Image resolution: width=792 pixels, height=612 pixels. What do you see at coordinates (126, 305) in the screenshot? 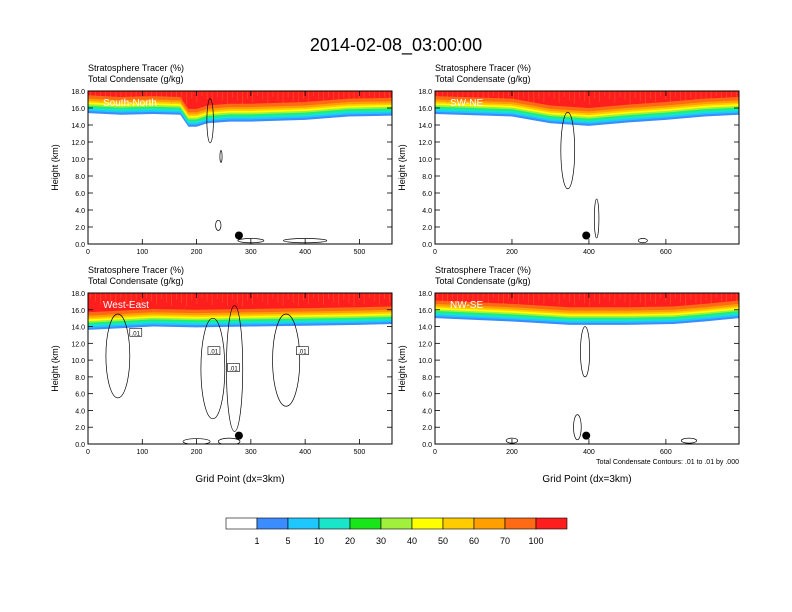
I see `panel-label: West-East` at bounding box center [126, 305].